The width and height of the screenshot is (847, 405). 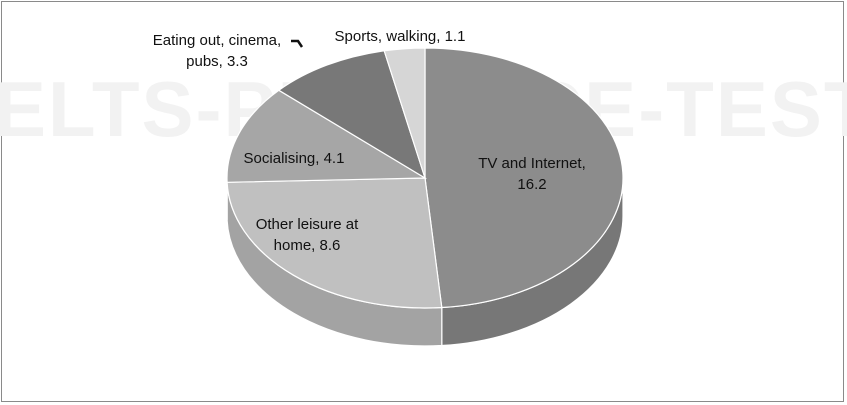 What do you see at coordinates (532, 174) in the screenshot?
I see `pie-label-tv: TV and Internet, 16.2` at bounding box center [532, 174].